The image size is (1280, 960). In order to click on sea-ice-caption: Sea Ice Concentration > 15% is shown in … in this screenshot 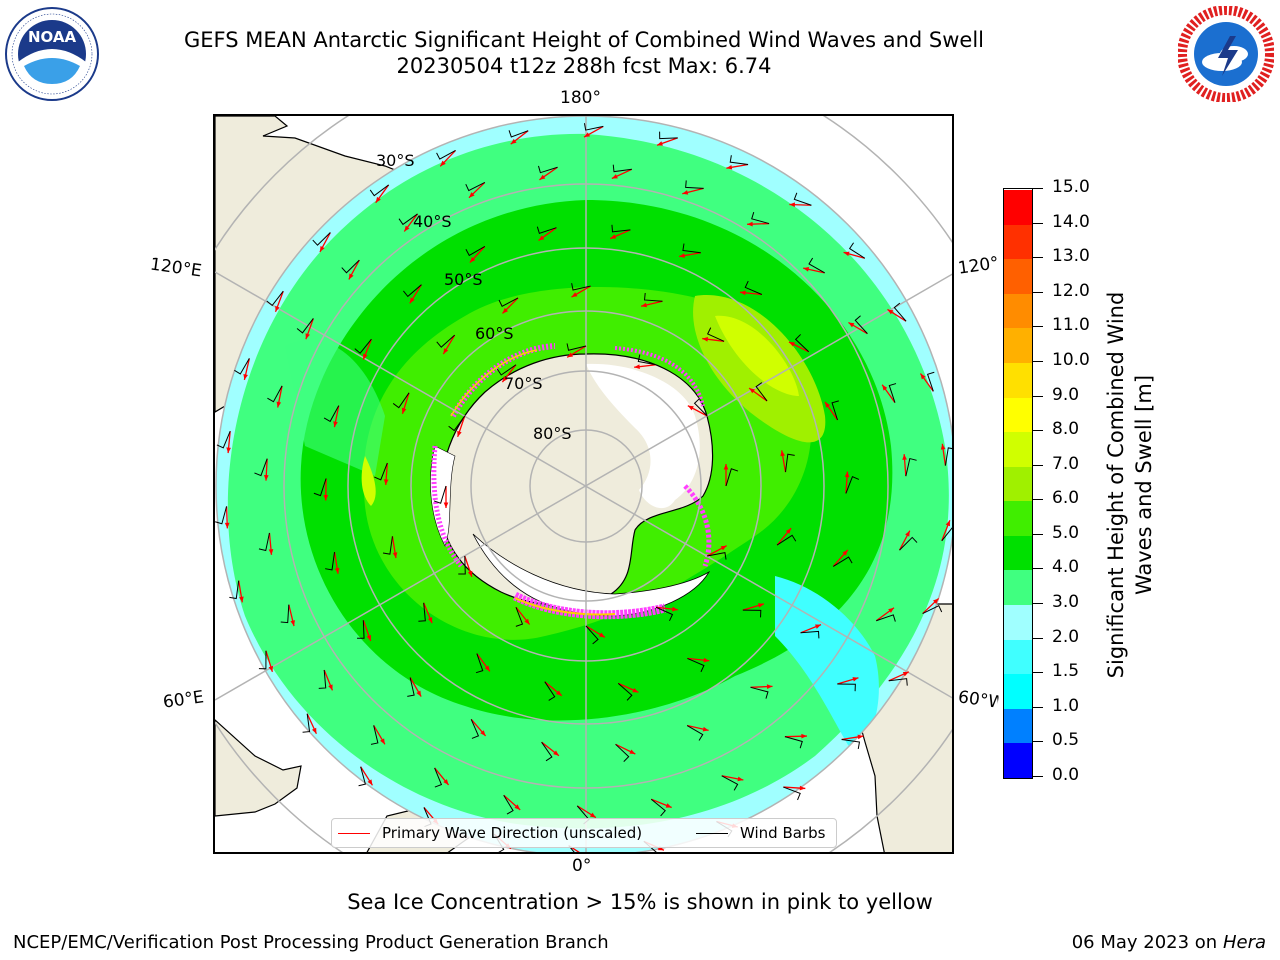, I will do `click(640, 902)`.